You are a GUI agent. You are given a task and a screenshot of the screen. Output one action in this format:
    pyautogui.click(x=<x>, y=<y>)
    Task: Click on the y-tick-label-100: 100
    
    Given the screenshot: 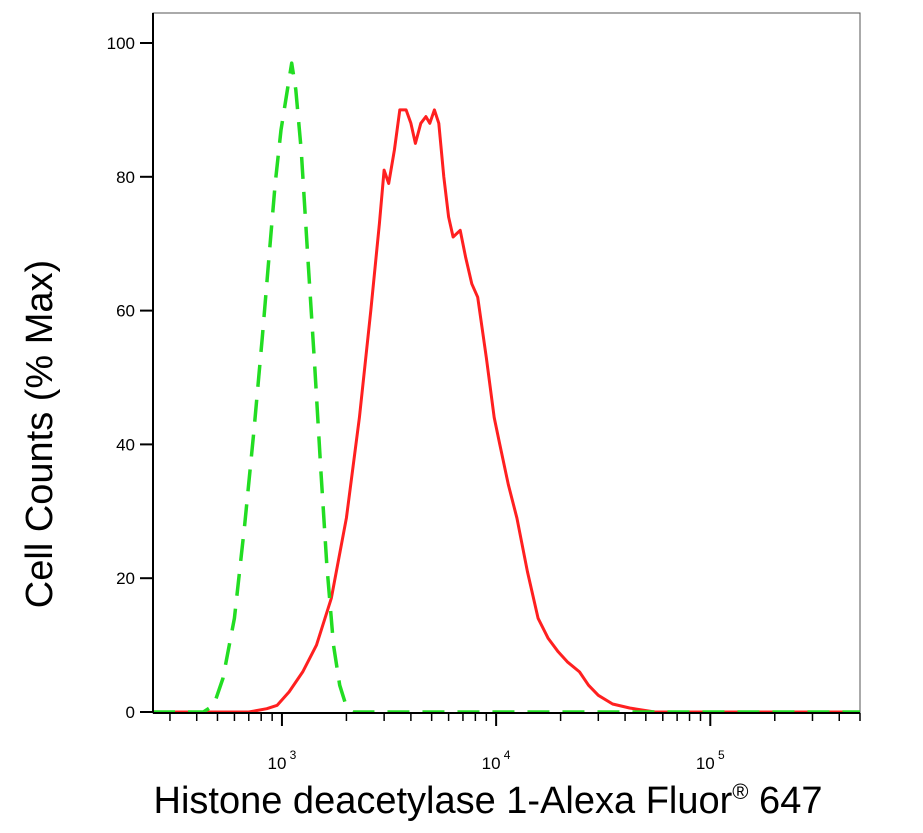 What is the action you would take?
    pyautogui.click(x=121, y=43)
    